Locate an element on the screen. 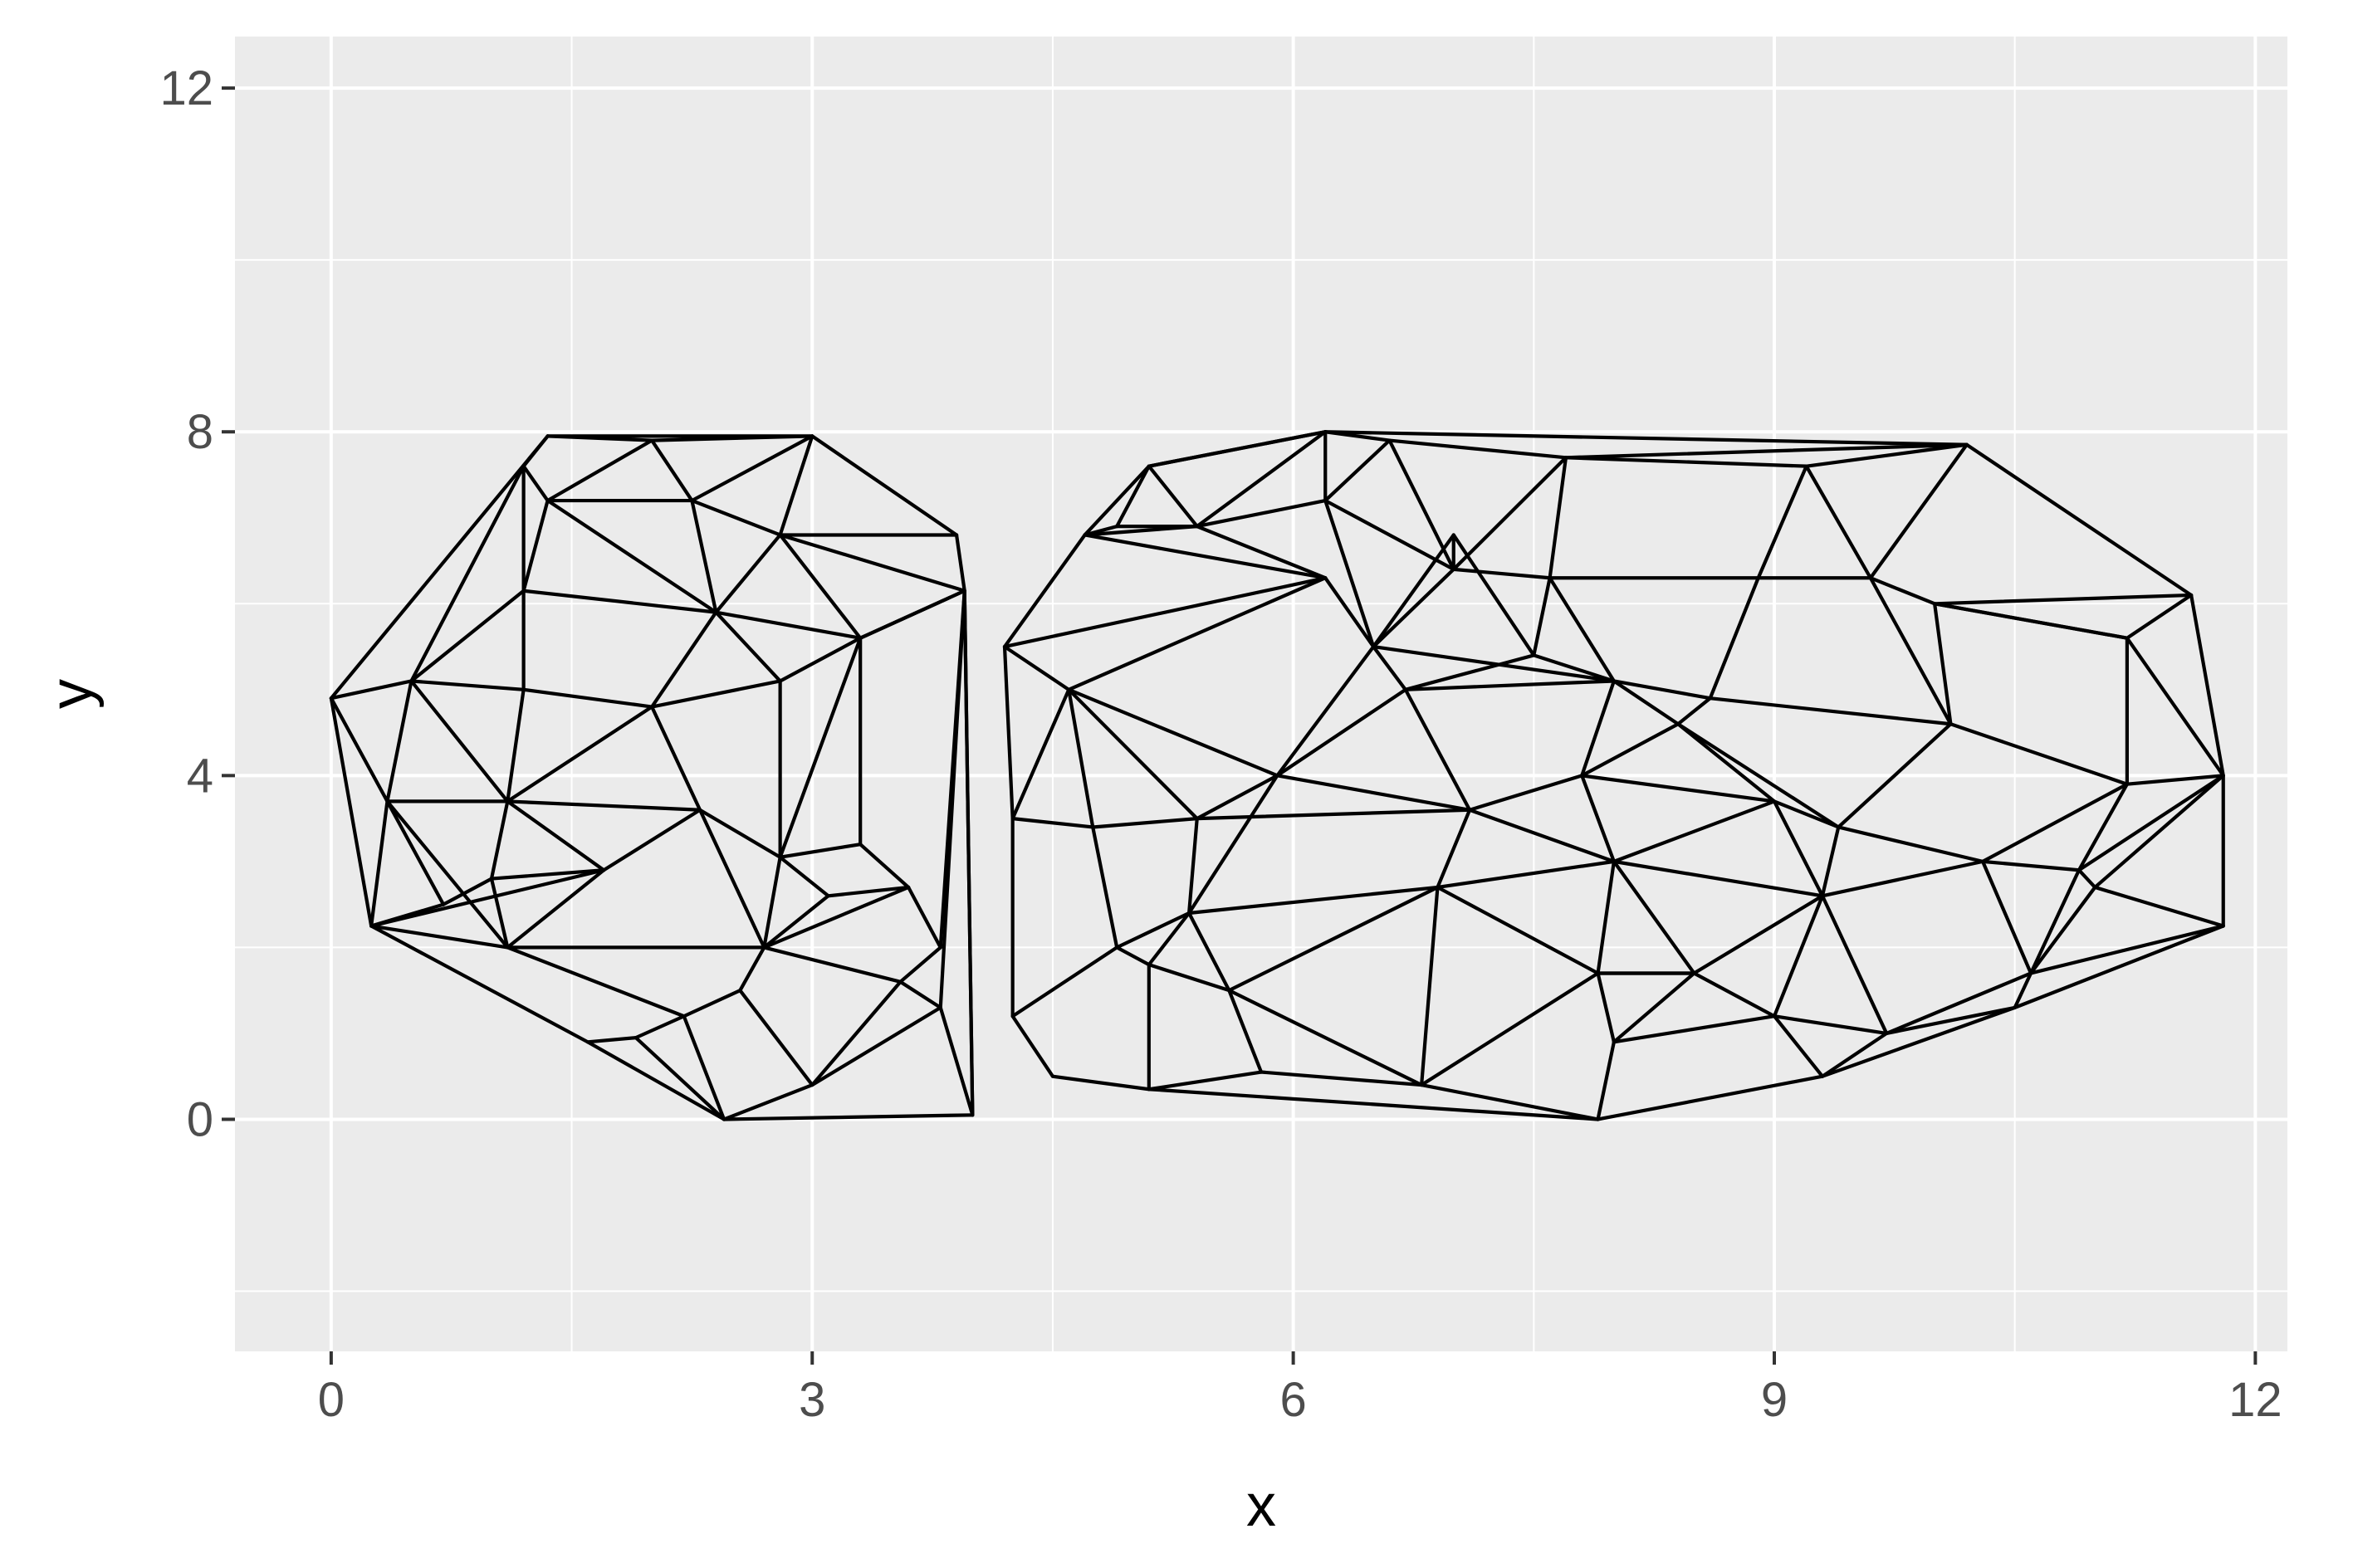 The width and height of the screenshot is (2353, 1568). y-axis-title: y is located at coordinates (71, 694).